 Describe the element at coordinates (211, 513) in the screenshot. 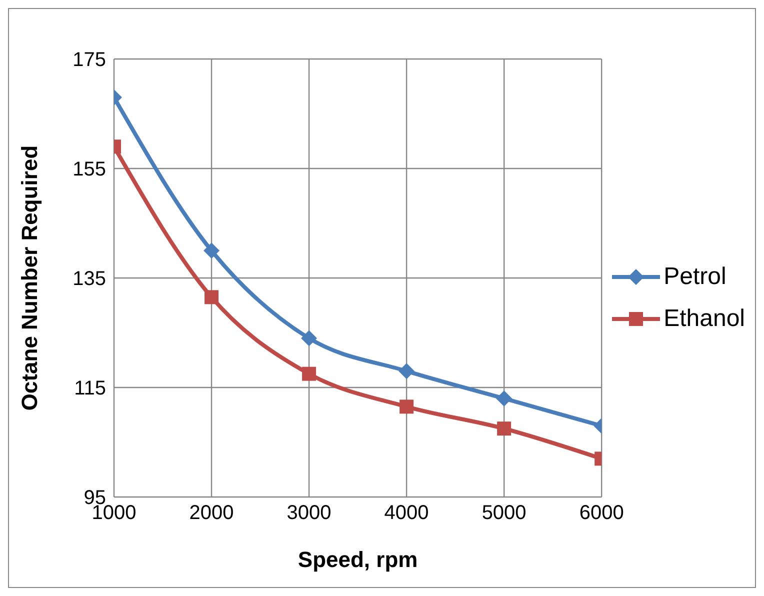

I see `x-tick-label: 2000` at that location.